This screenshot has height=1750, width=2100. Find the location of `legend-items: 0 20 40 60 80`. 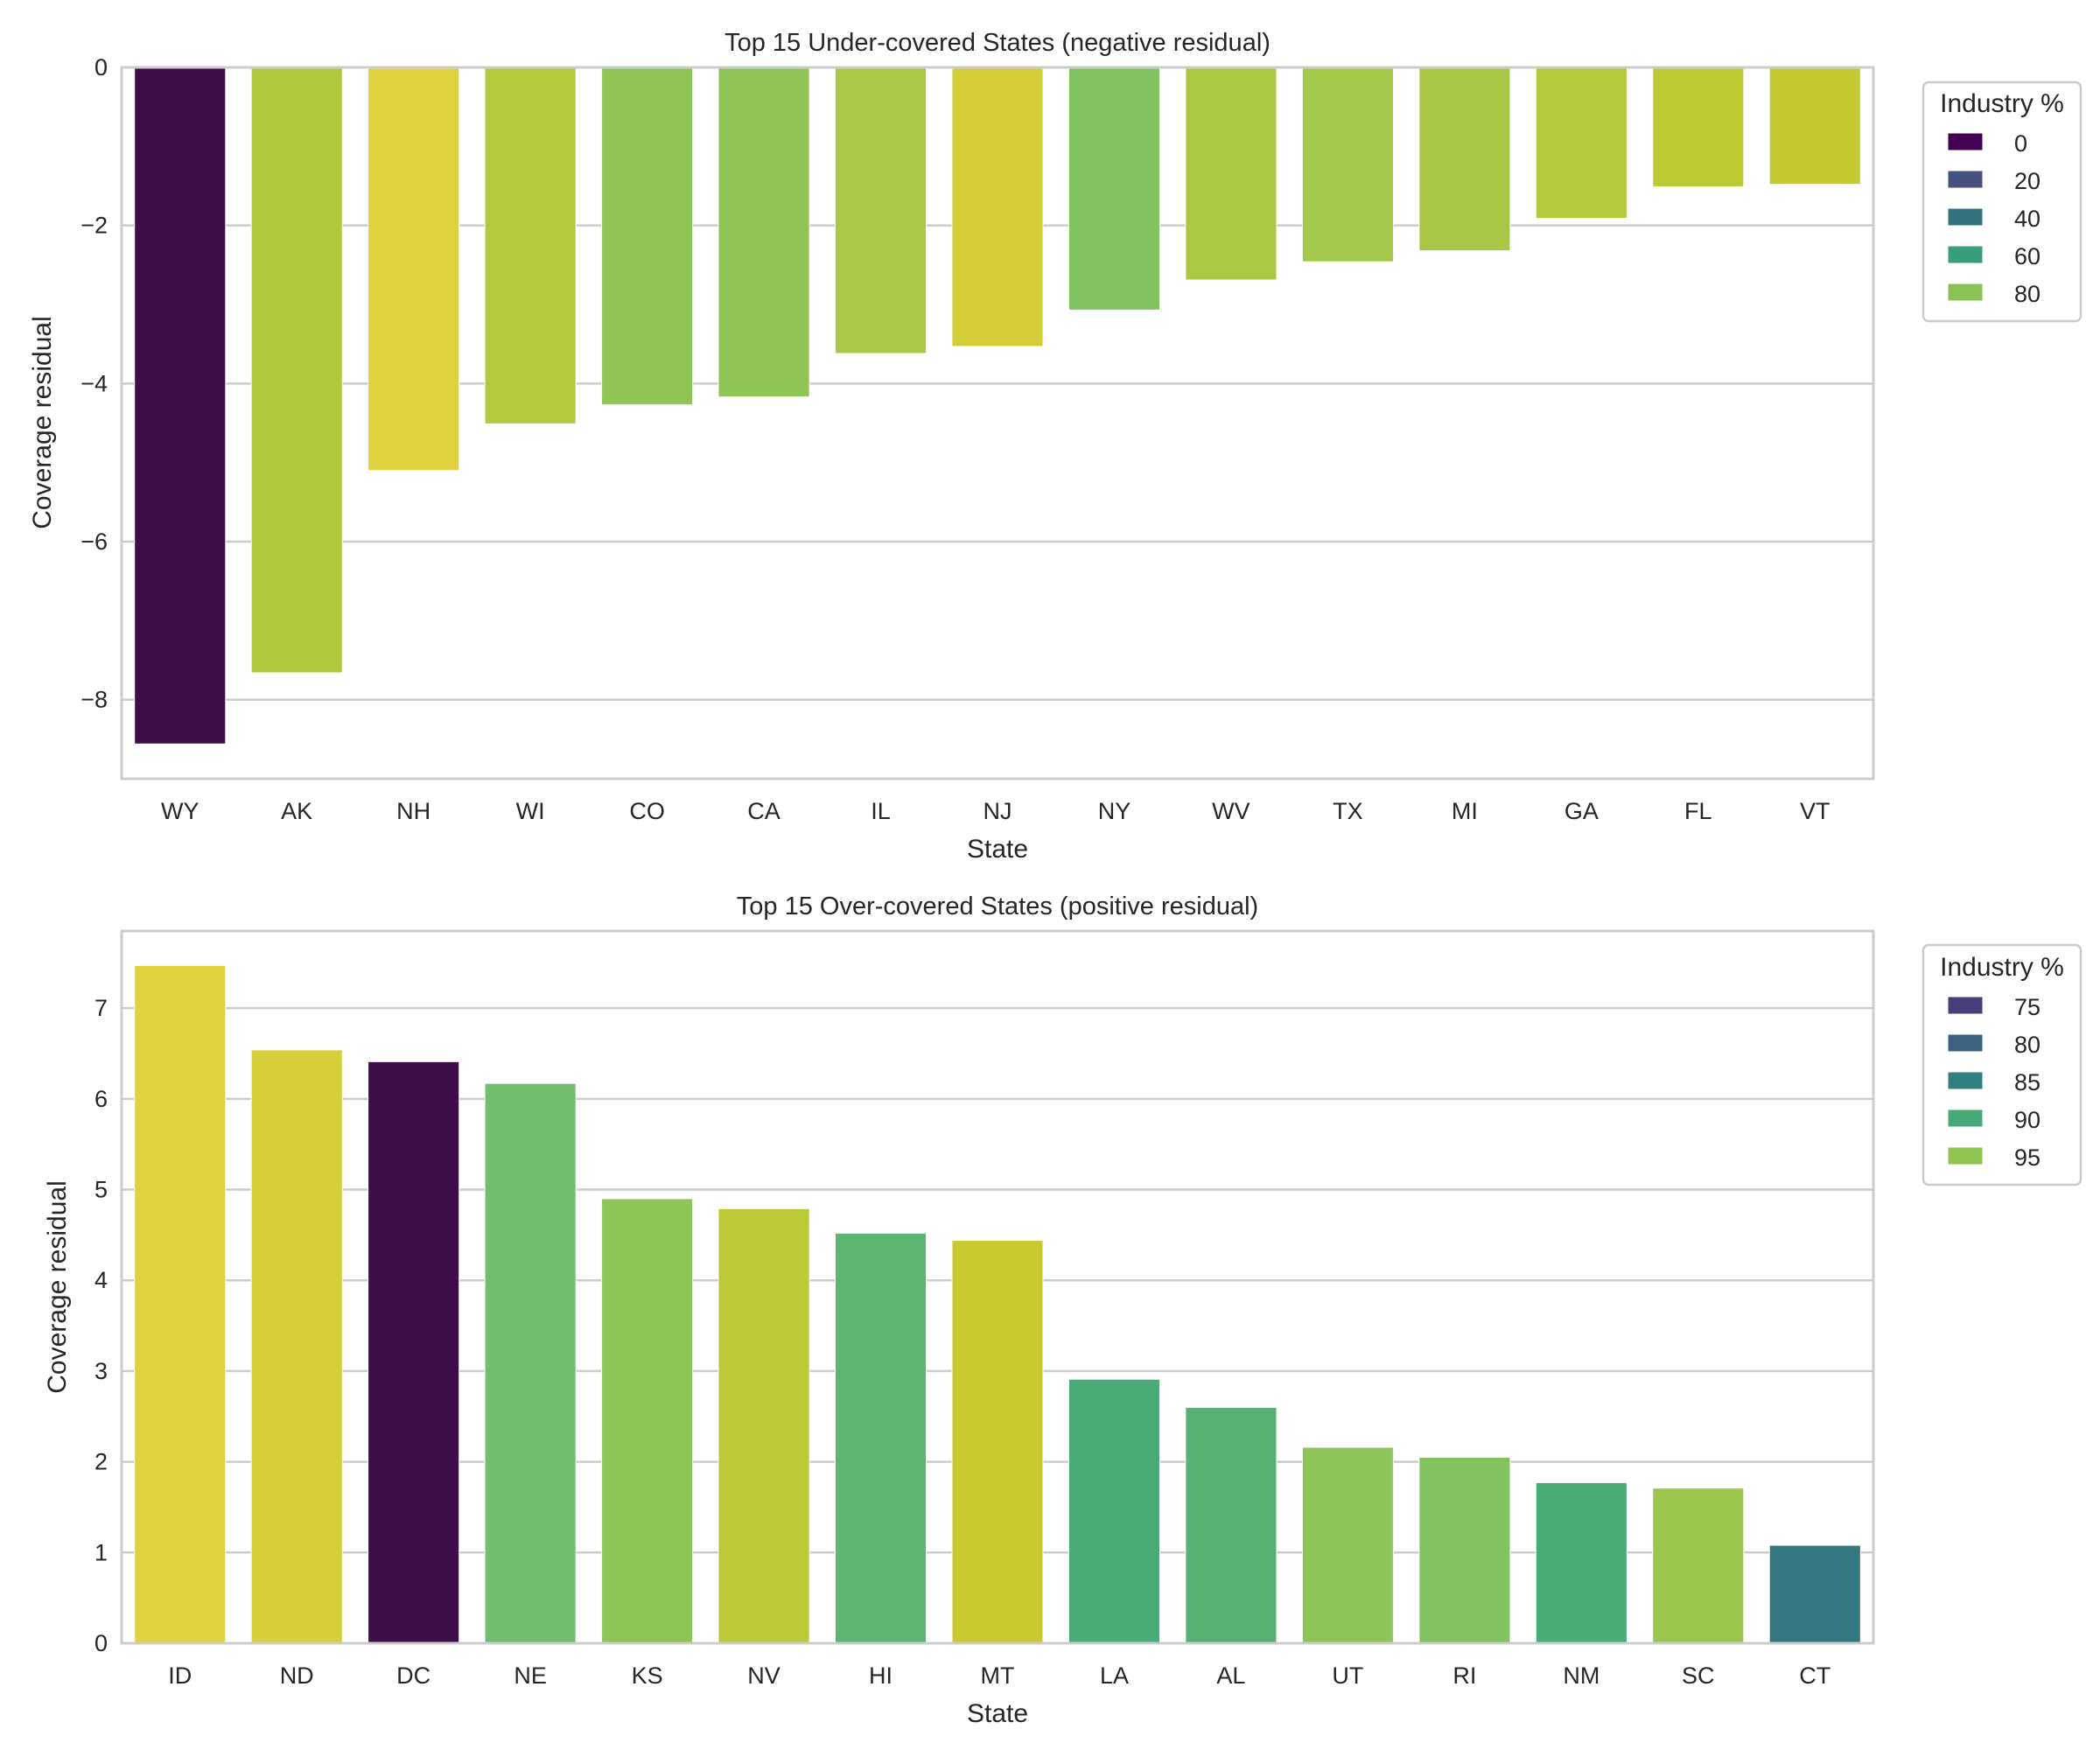

legend-items: 0 20 40 60 80 is located at coordinates (1993, 218).